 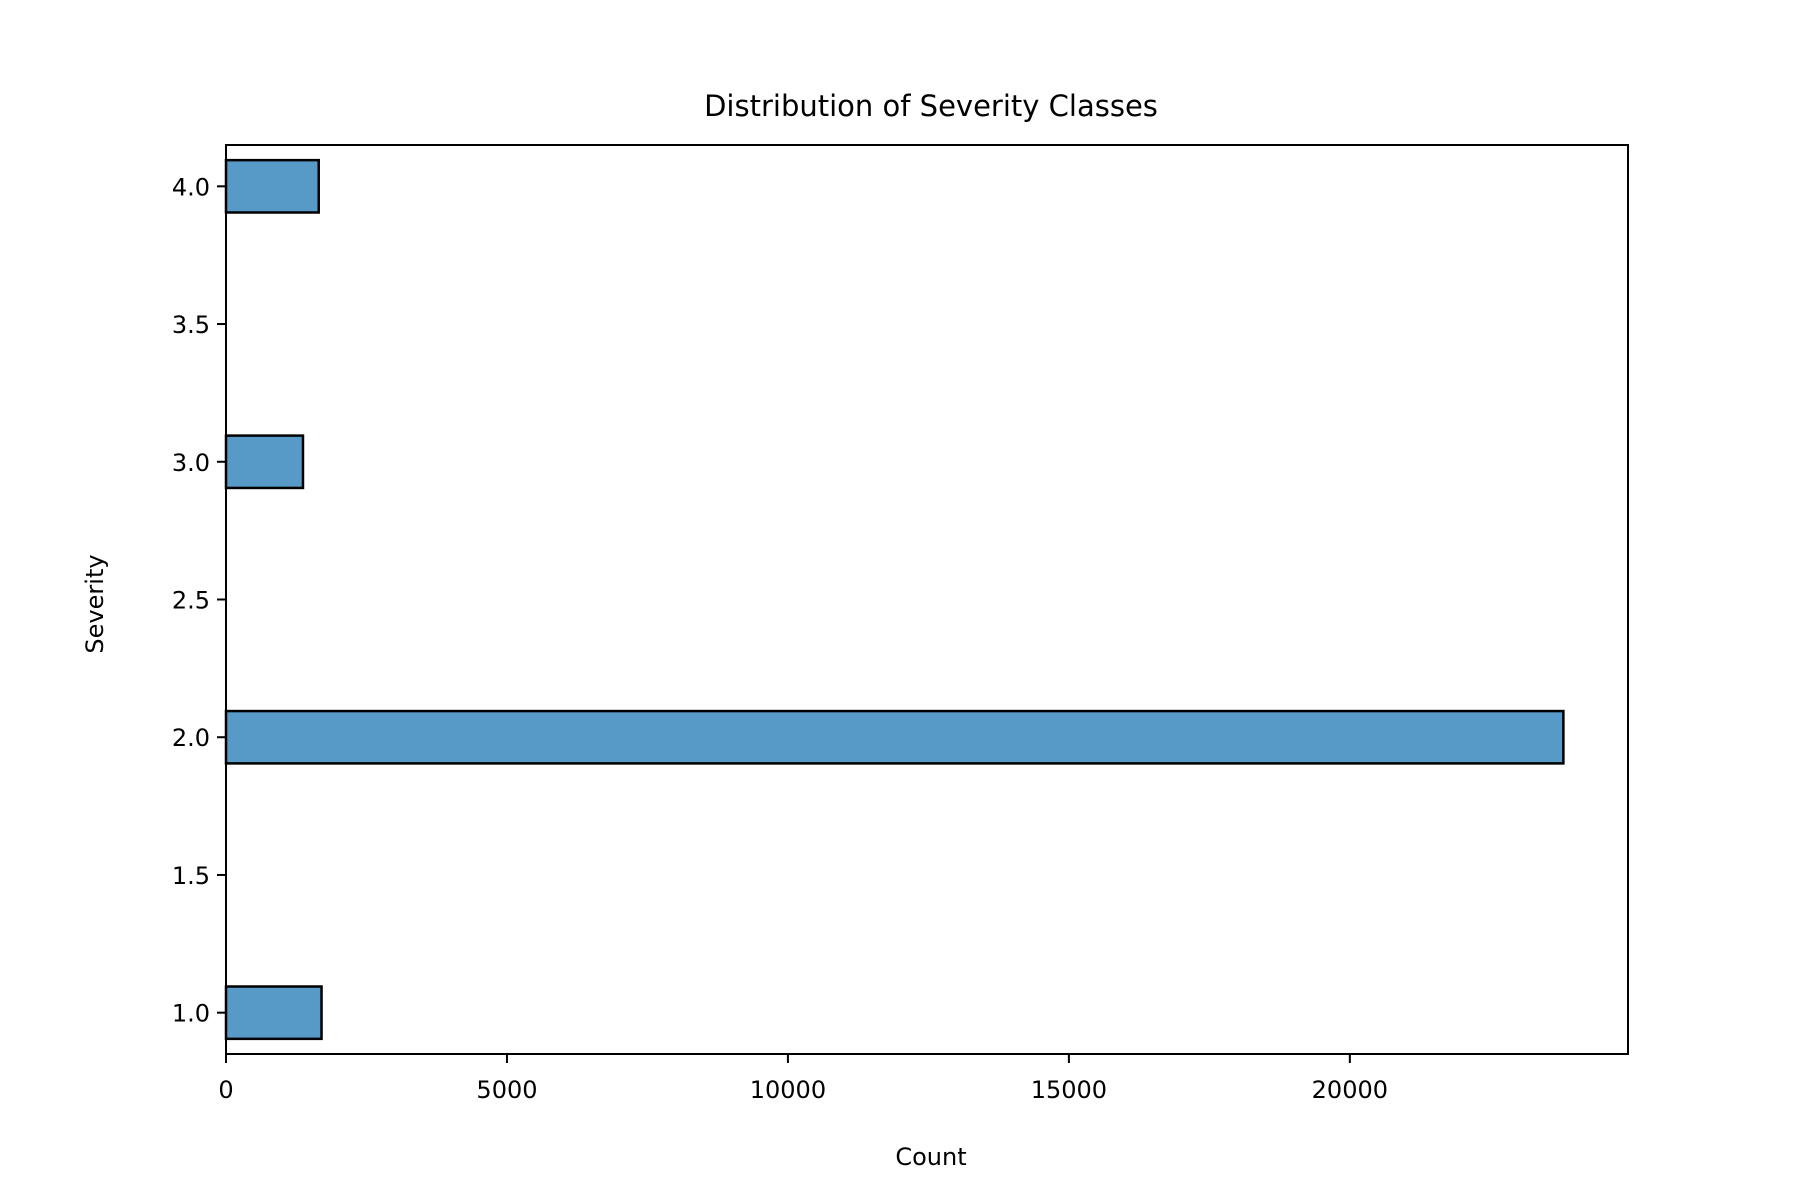 I want to click on y-tick-label: 1.0, so click(x=191, y=1014).